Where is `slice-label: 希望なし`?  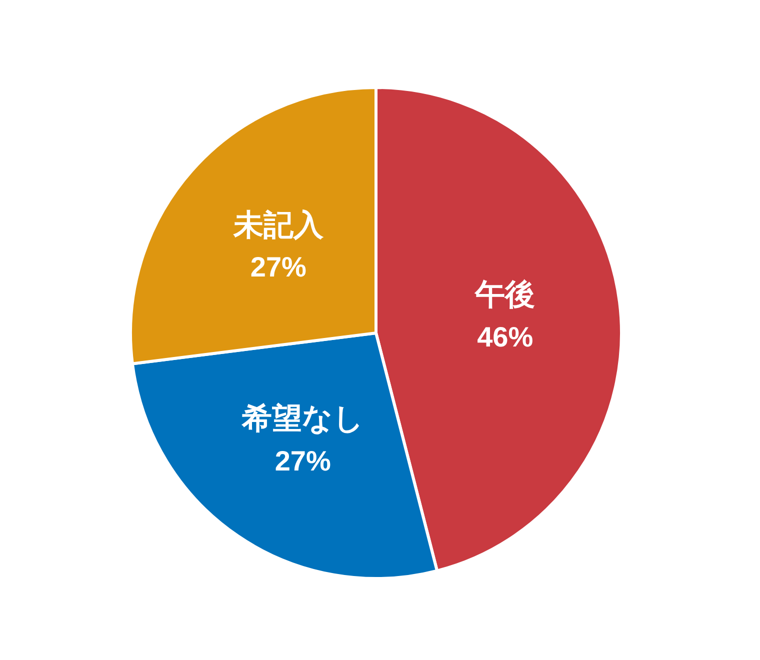
slice-label: 希望なし is located at coordinates (302, 418).